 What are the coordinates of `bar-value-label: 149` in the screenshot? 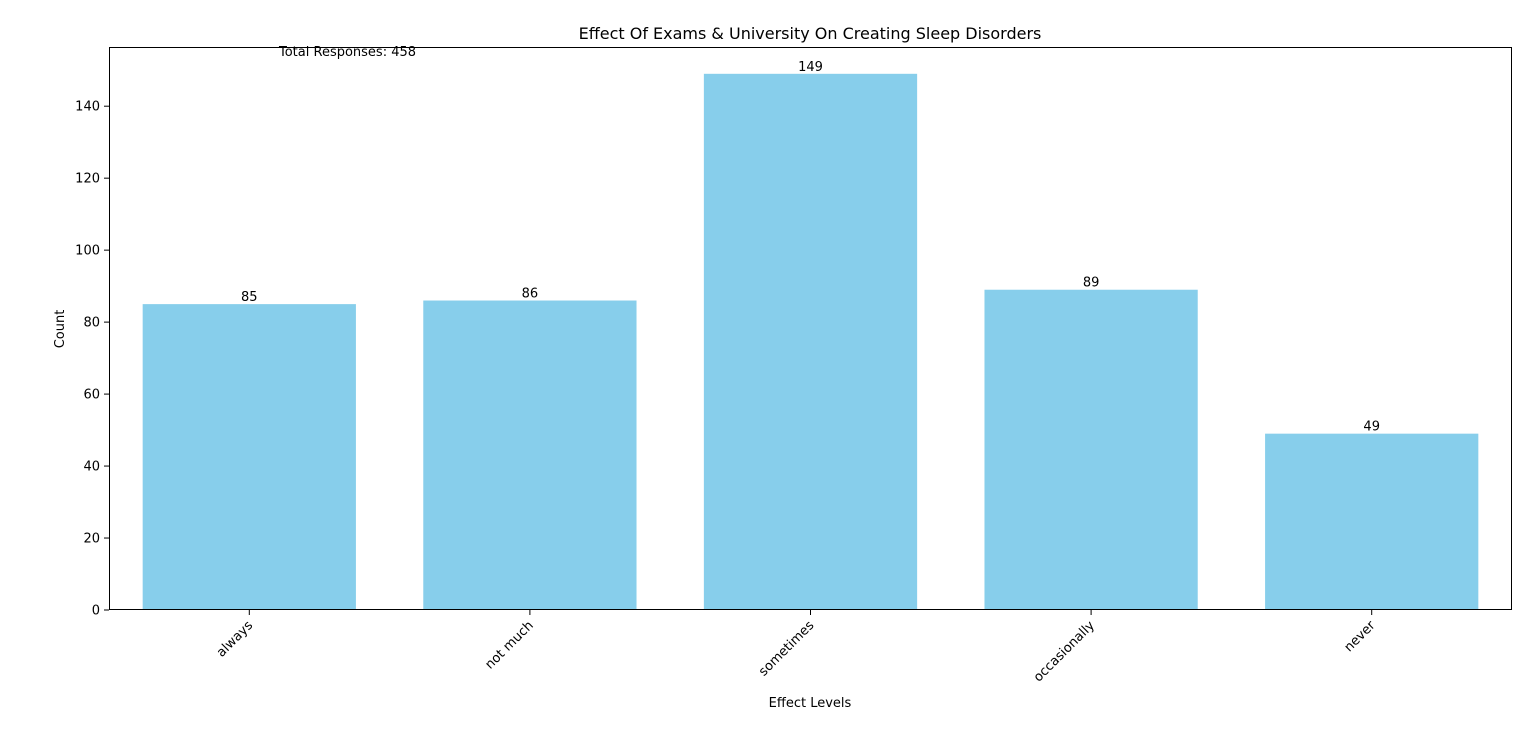 It's located at (810, 67).